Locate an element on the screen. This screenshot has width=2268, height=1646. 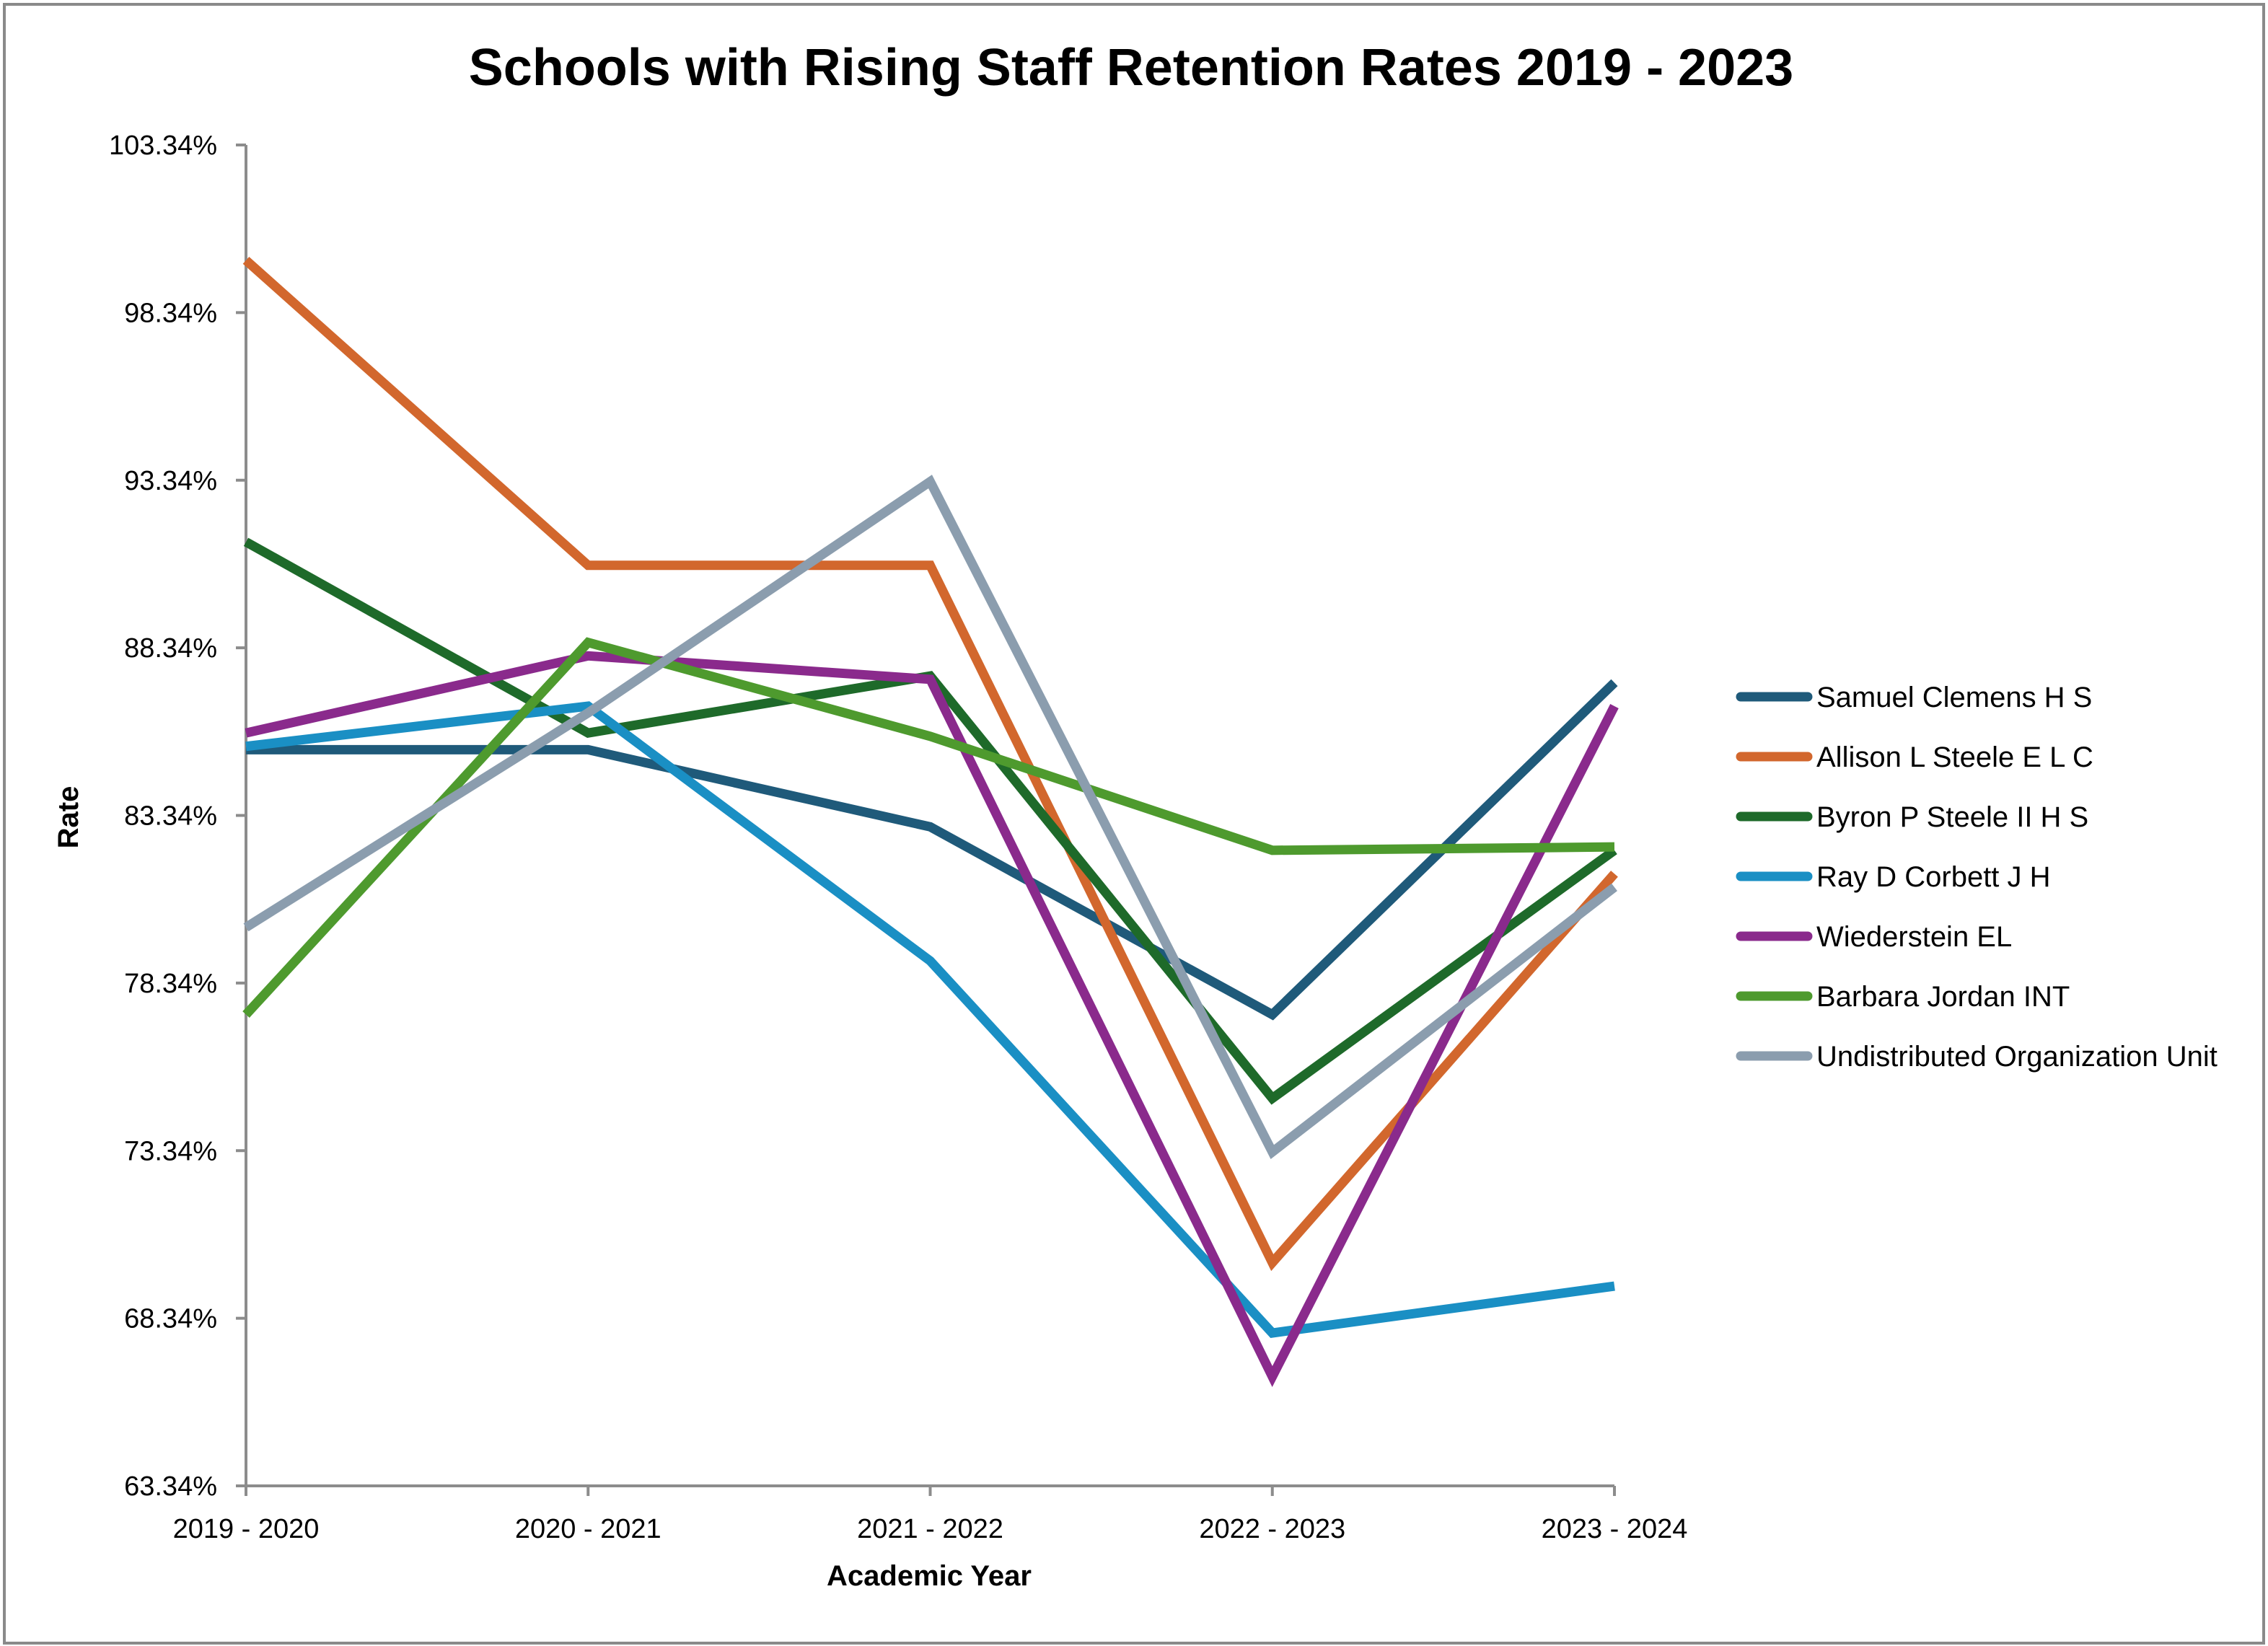
y-tick-label: 78.34% is located at coordinates (171, 984).